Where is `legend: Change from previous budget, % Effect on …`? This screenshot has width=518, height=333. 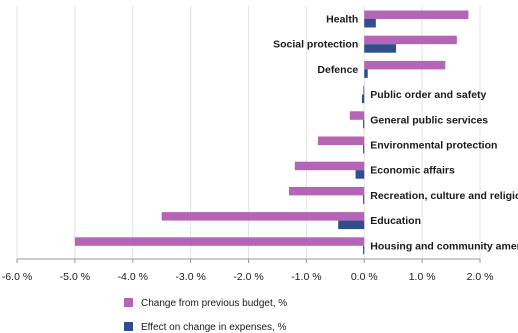 legend: Change from previous budget, % Effect on … is located at coordinates (205, 315).